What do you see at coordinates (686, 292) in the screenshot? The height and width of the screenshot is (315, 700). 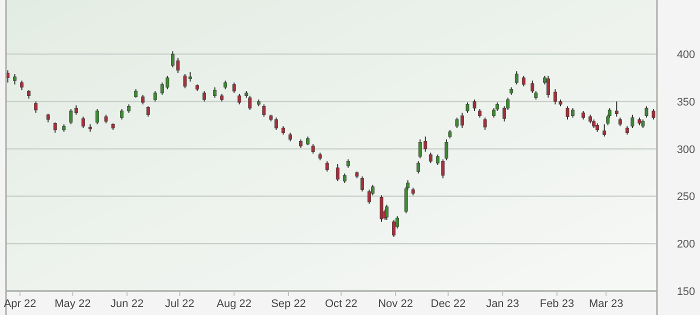 I see `y-tick-label: 150` at bounding box center [686, 292].